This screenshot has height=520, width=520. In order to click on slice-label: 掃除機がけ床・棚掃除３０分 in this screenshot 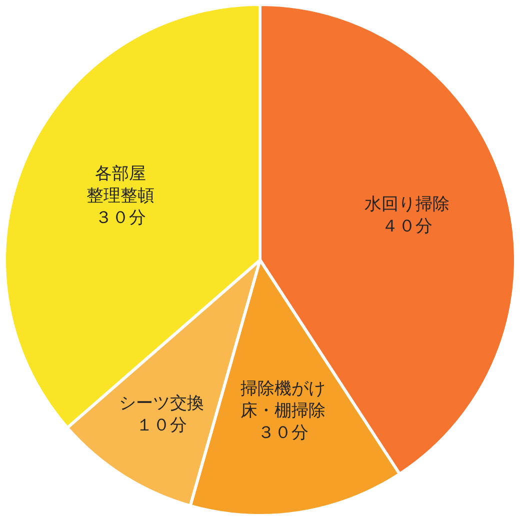, I will do `click(283, 410)`.